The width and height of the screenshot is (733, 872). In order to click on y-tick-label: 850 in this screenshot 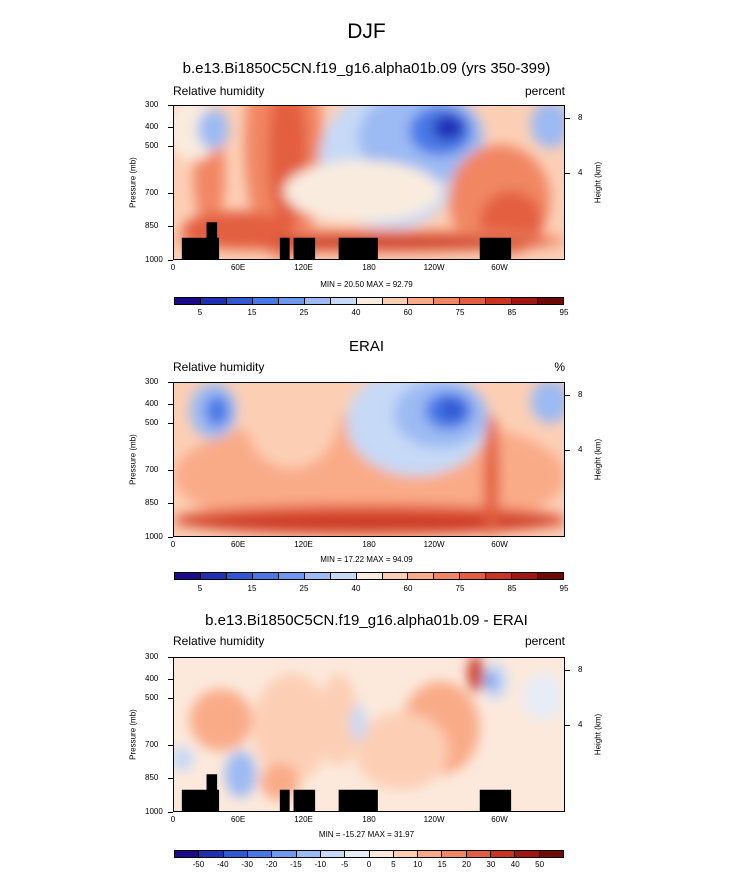, I will do `click(152, 777)`.